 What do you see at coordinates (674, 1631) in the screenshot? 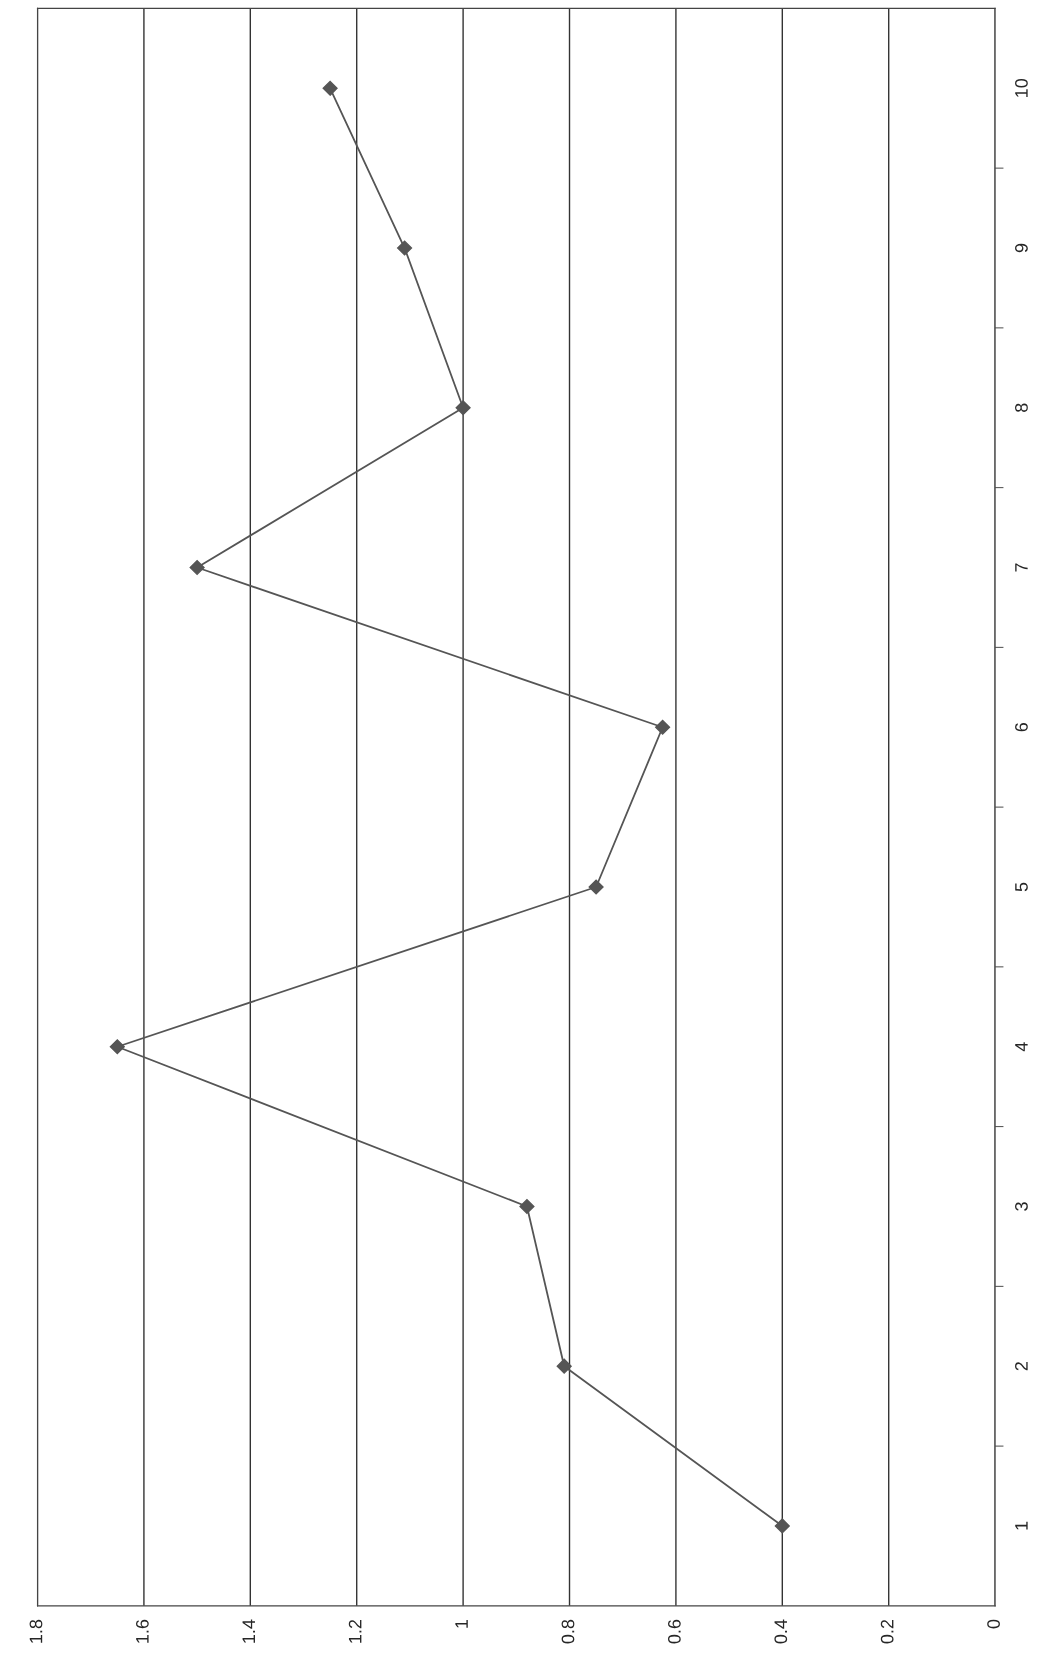
I see `x-tick-label: 0.6` at bounding box center [674, 1631].